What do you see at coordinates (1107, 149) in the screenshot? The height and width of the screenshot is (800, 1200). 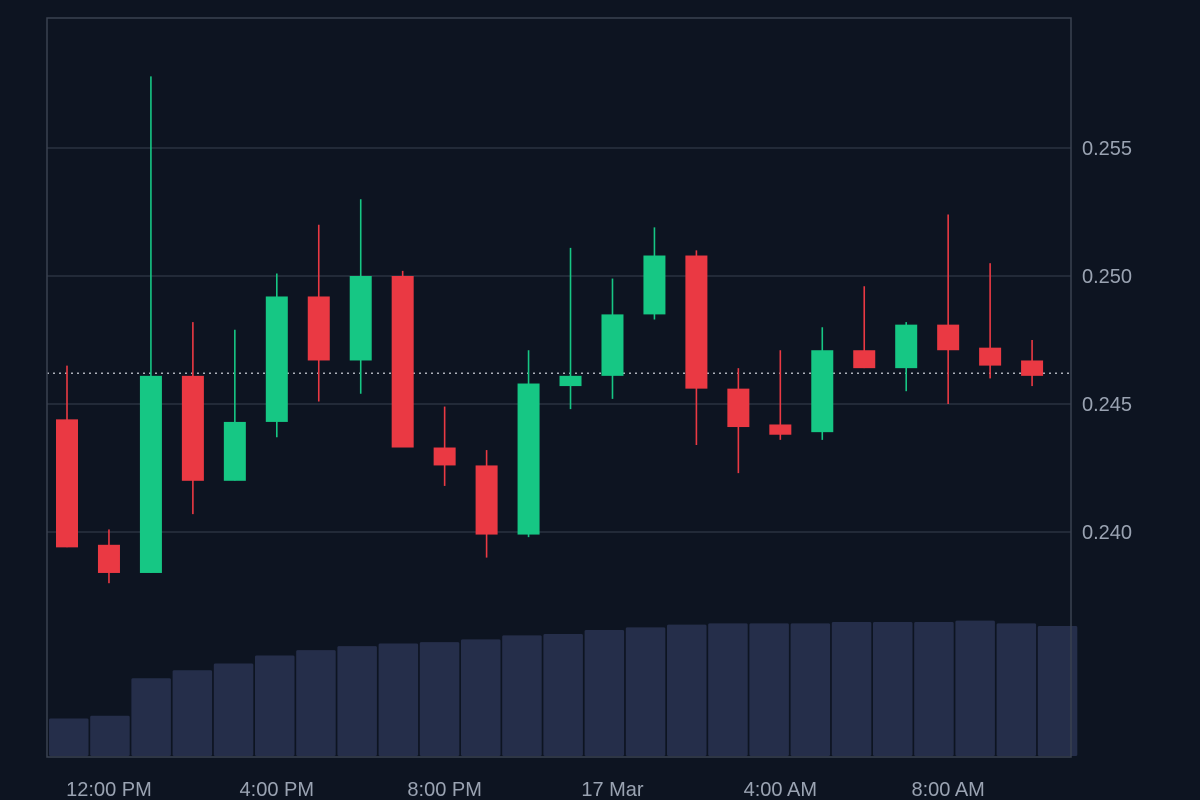 I see `y-tick-label: 0.255` at bounding box center [1107, 149].